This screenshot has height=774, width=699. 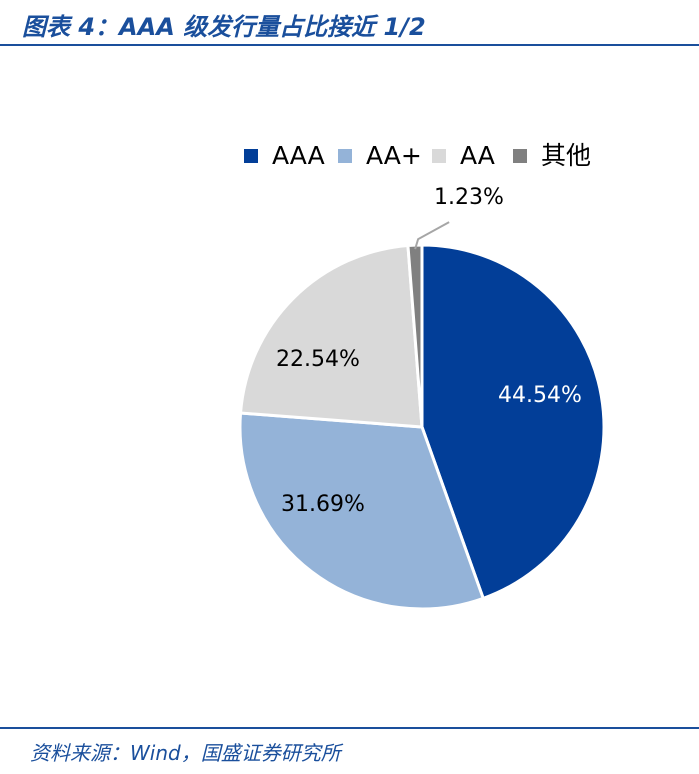 I want to click on pie-slice-aa-plus, so click(x=362, y=511).